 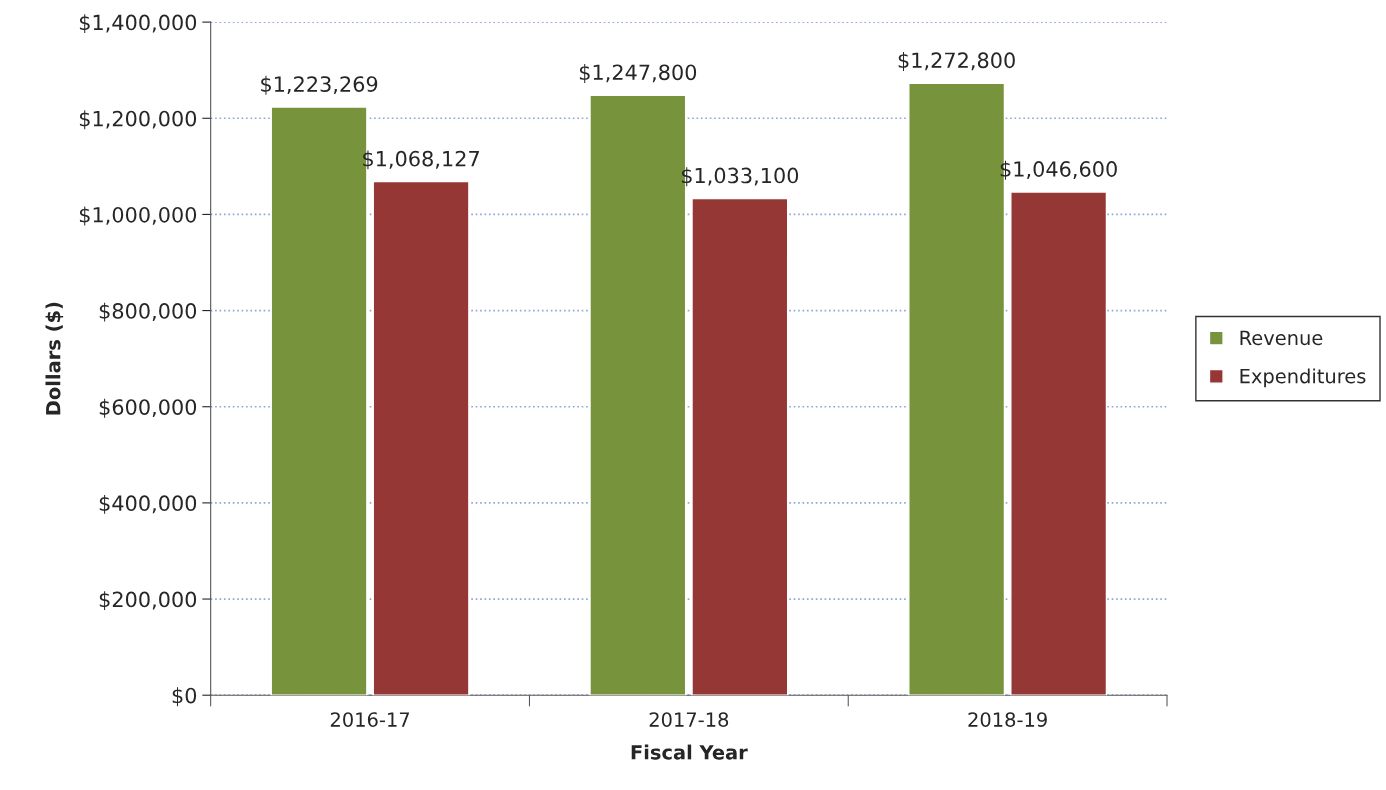 I want to click on y-tick-label: $200,000, so click(x=148, y=601).